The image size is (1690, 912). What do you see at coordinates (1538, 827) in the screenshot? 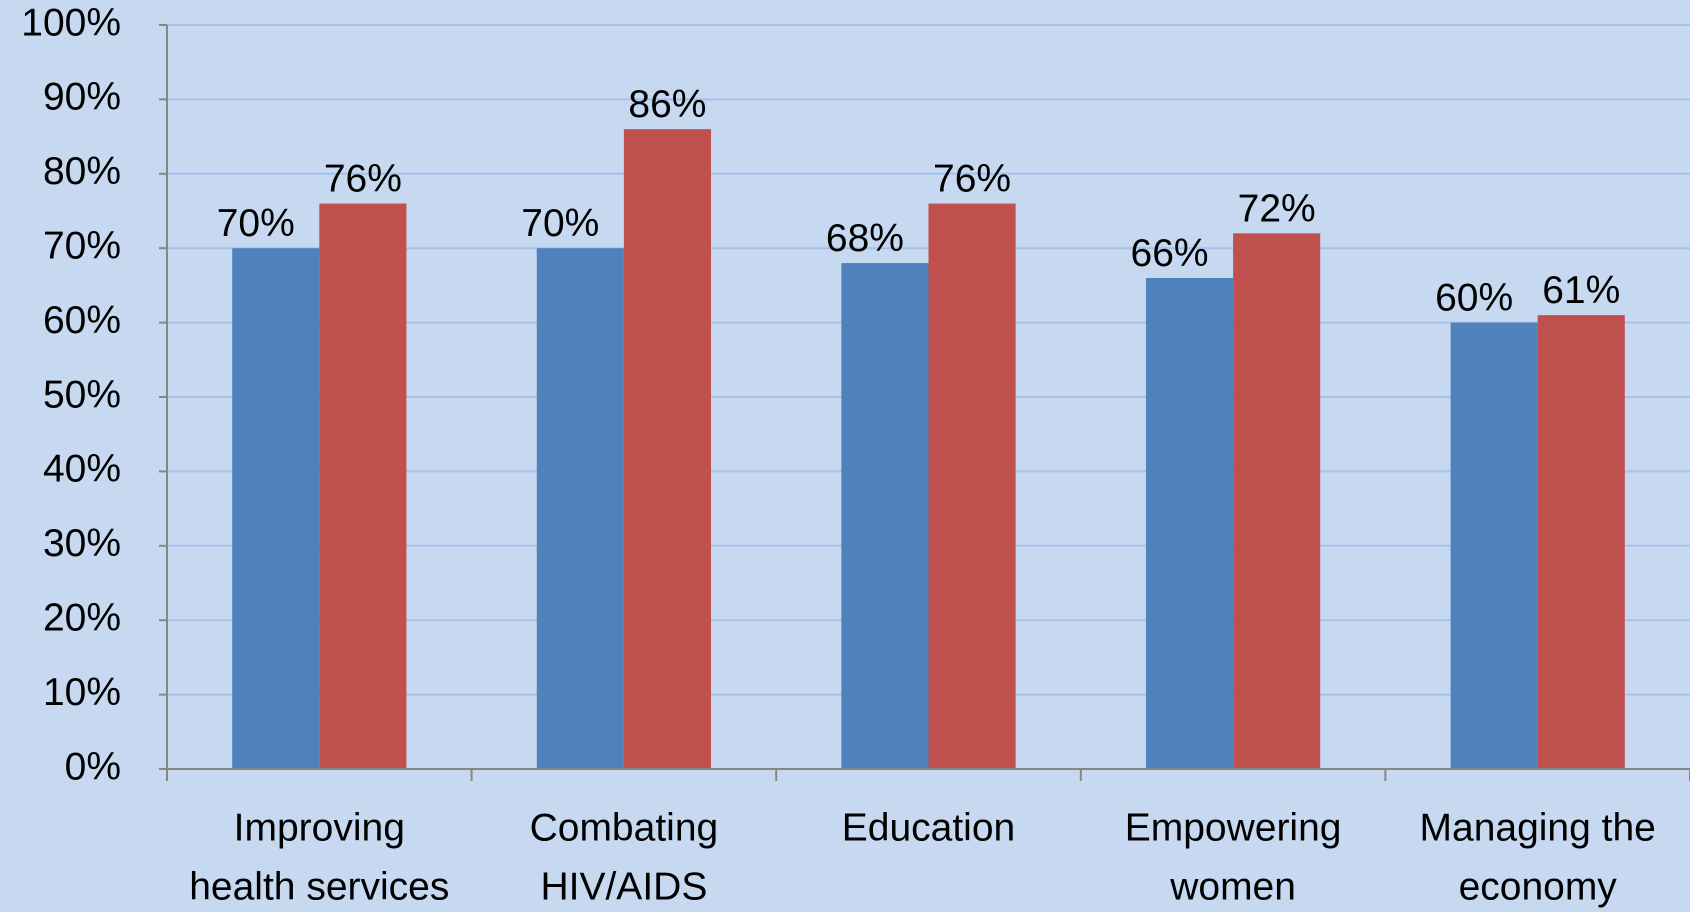
I see `x-tick-label: Managing the` at bounding box center [1538, 827].